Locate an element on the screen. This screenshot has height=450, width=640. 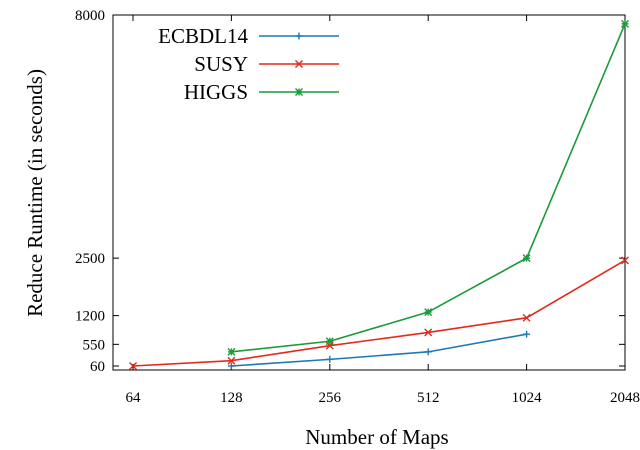
y-tick-label: 60 is located at coordinates (97, 367).